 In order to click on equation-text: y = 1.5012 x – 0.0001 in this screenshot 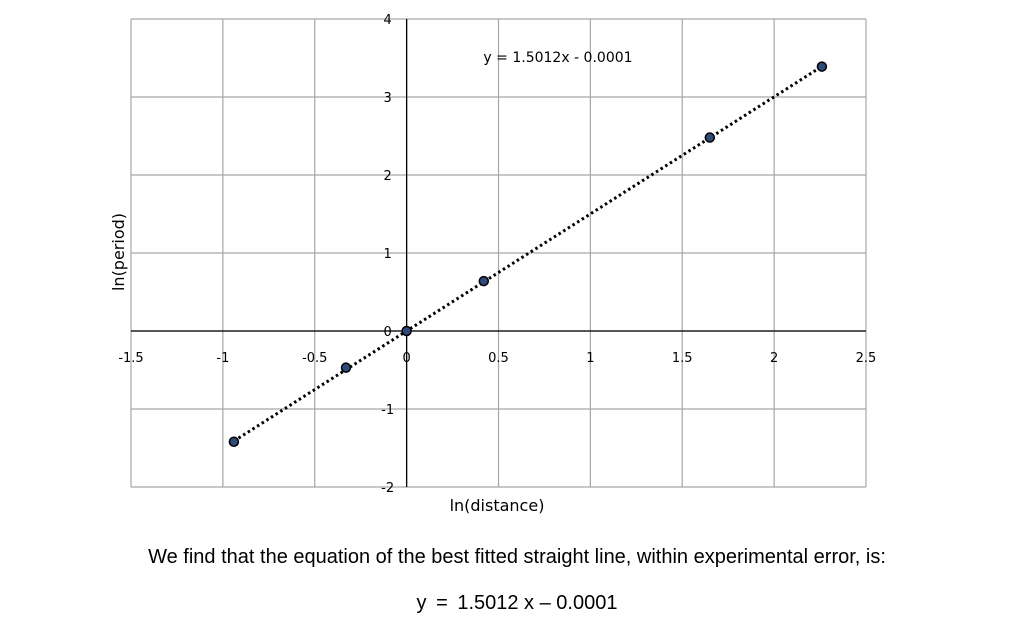, I will do `click(517, 603)`.